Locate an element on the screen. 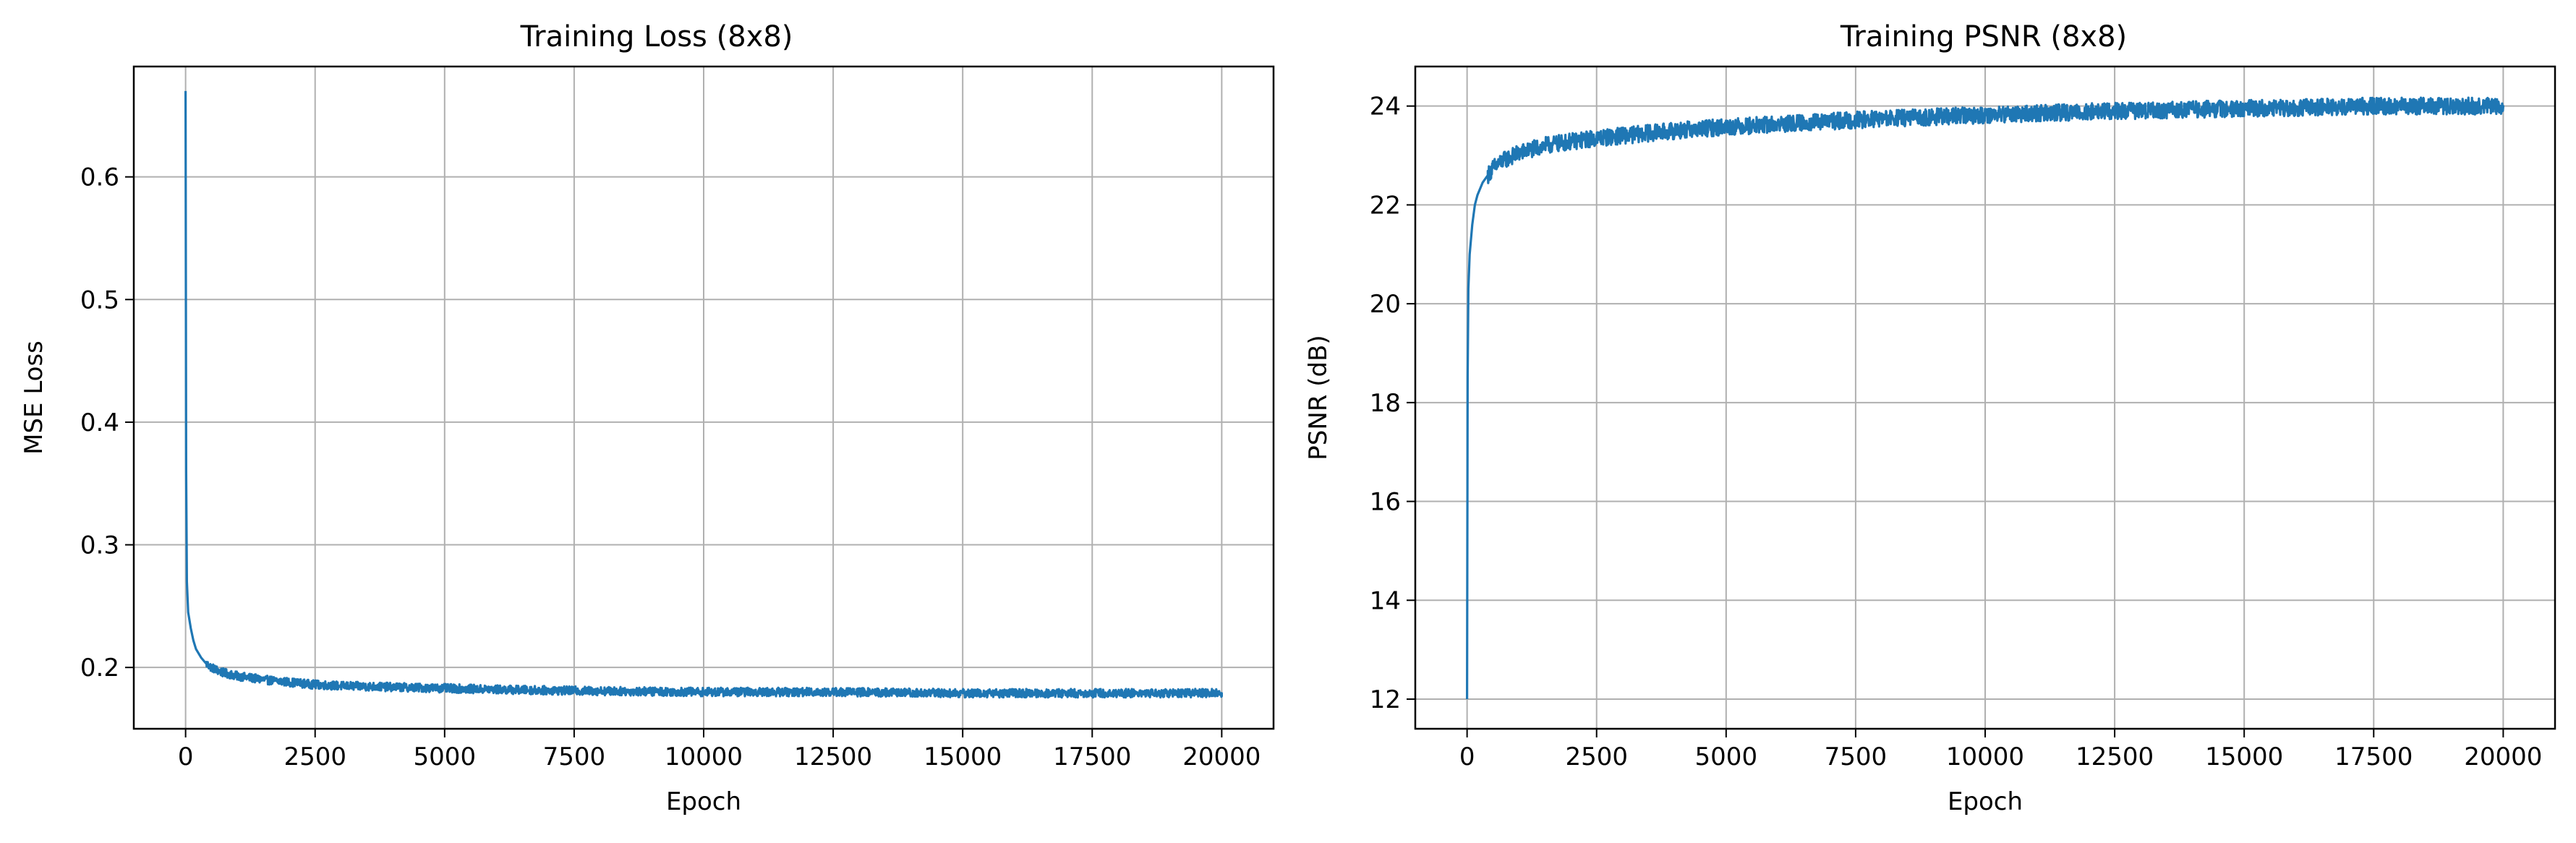 This screenshot has height=843, width=2576. y-tick-label: 12 is located at coordinates (1385, 699).